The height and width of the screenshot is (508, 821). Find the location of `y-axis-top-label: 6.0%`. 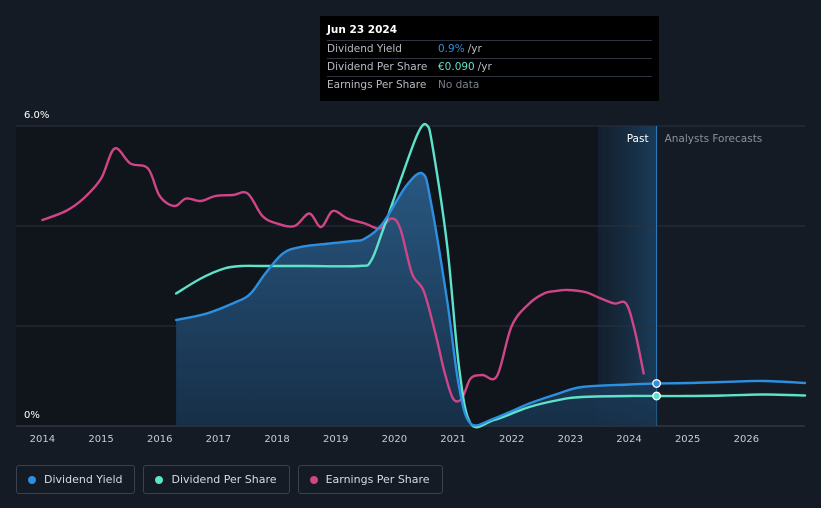

y-axis-top-label: 6.0% is located at coordinates (36, 115).